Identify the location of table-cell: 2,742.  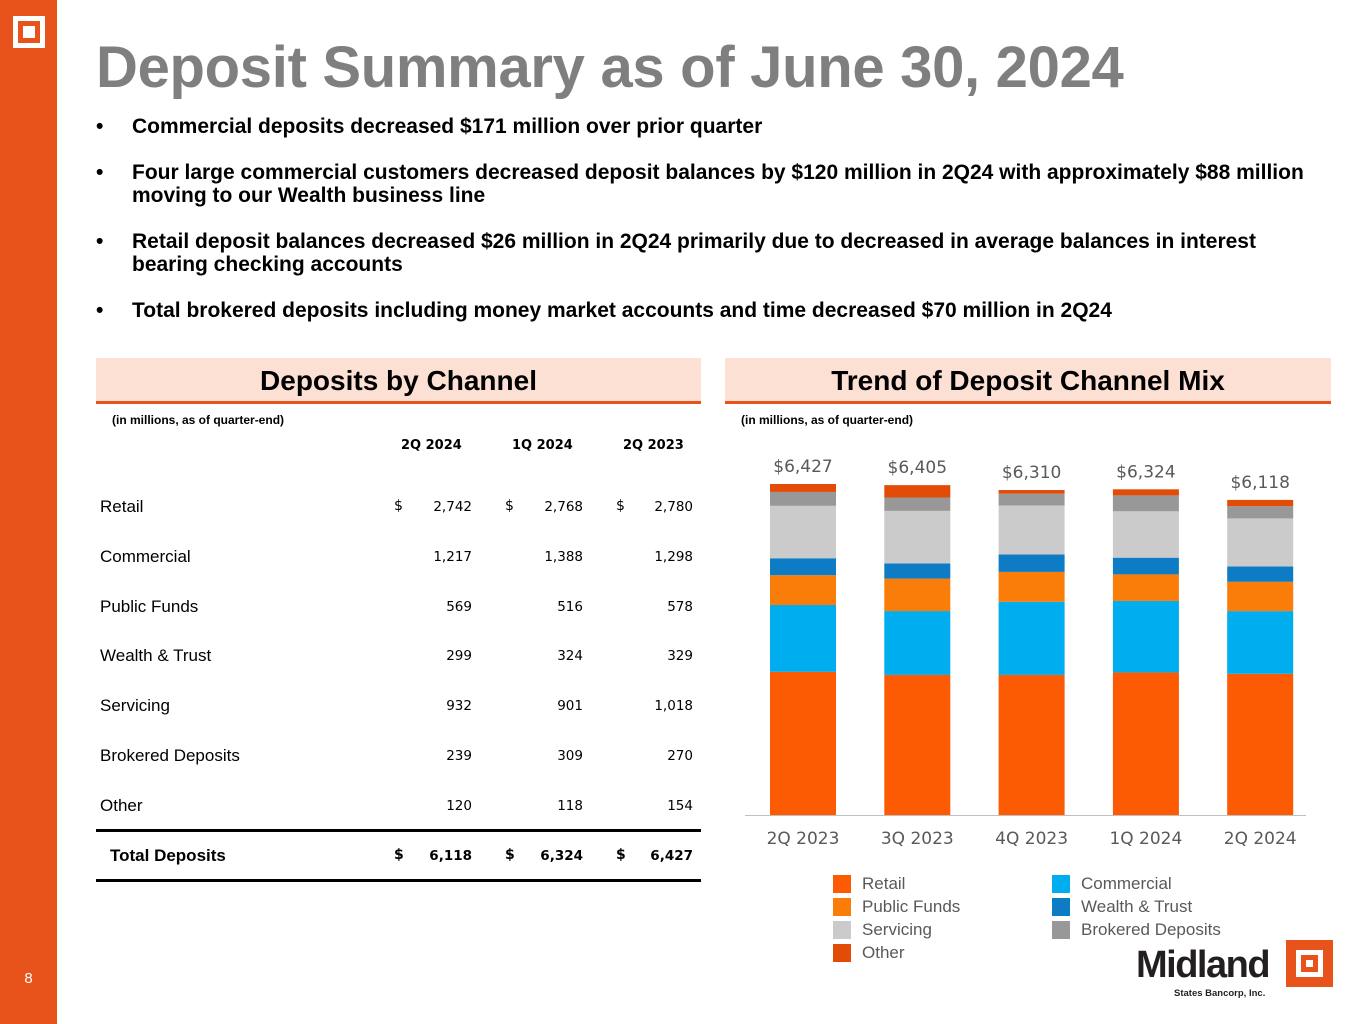
(452, 507).